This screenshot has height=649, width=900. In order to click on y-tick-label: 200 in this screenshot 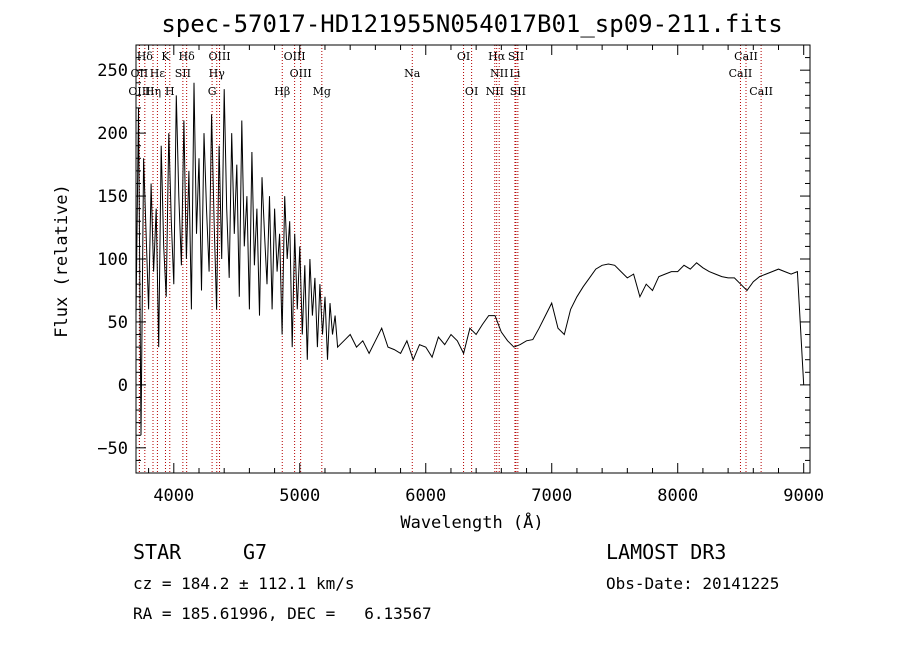, I will do `click(112, 134)`.